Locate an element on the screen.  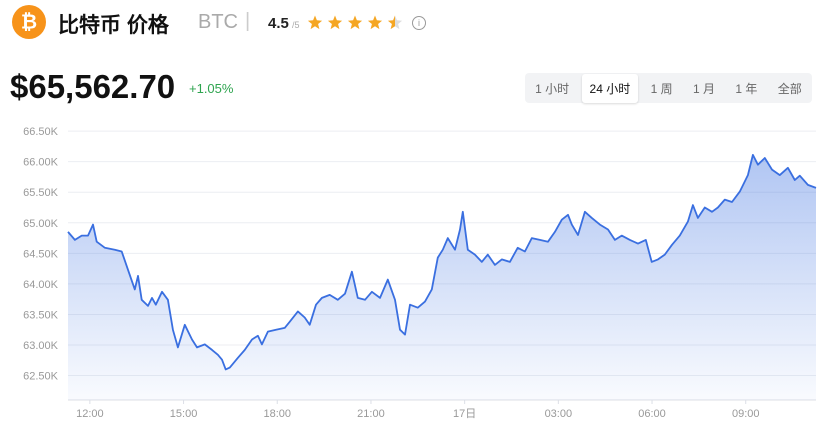
range-tabs: 1 小时 24 小时 1 周 1 月 1 年 全部 is located at coordinates (668, 88).